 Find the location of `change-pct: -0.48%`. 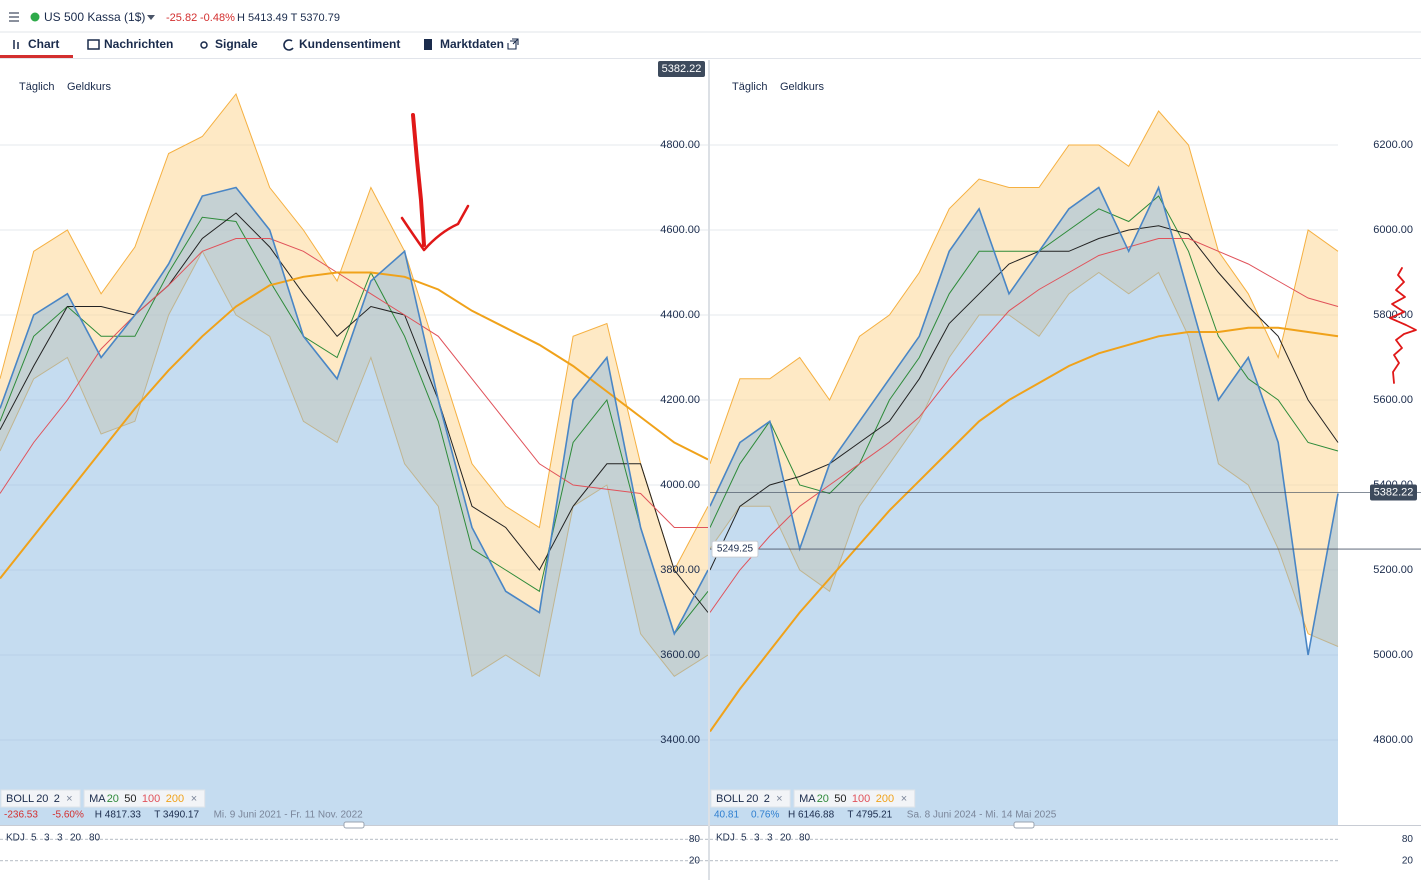

change-pct: -0.48% is located at coordinates (217, 18).